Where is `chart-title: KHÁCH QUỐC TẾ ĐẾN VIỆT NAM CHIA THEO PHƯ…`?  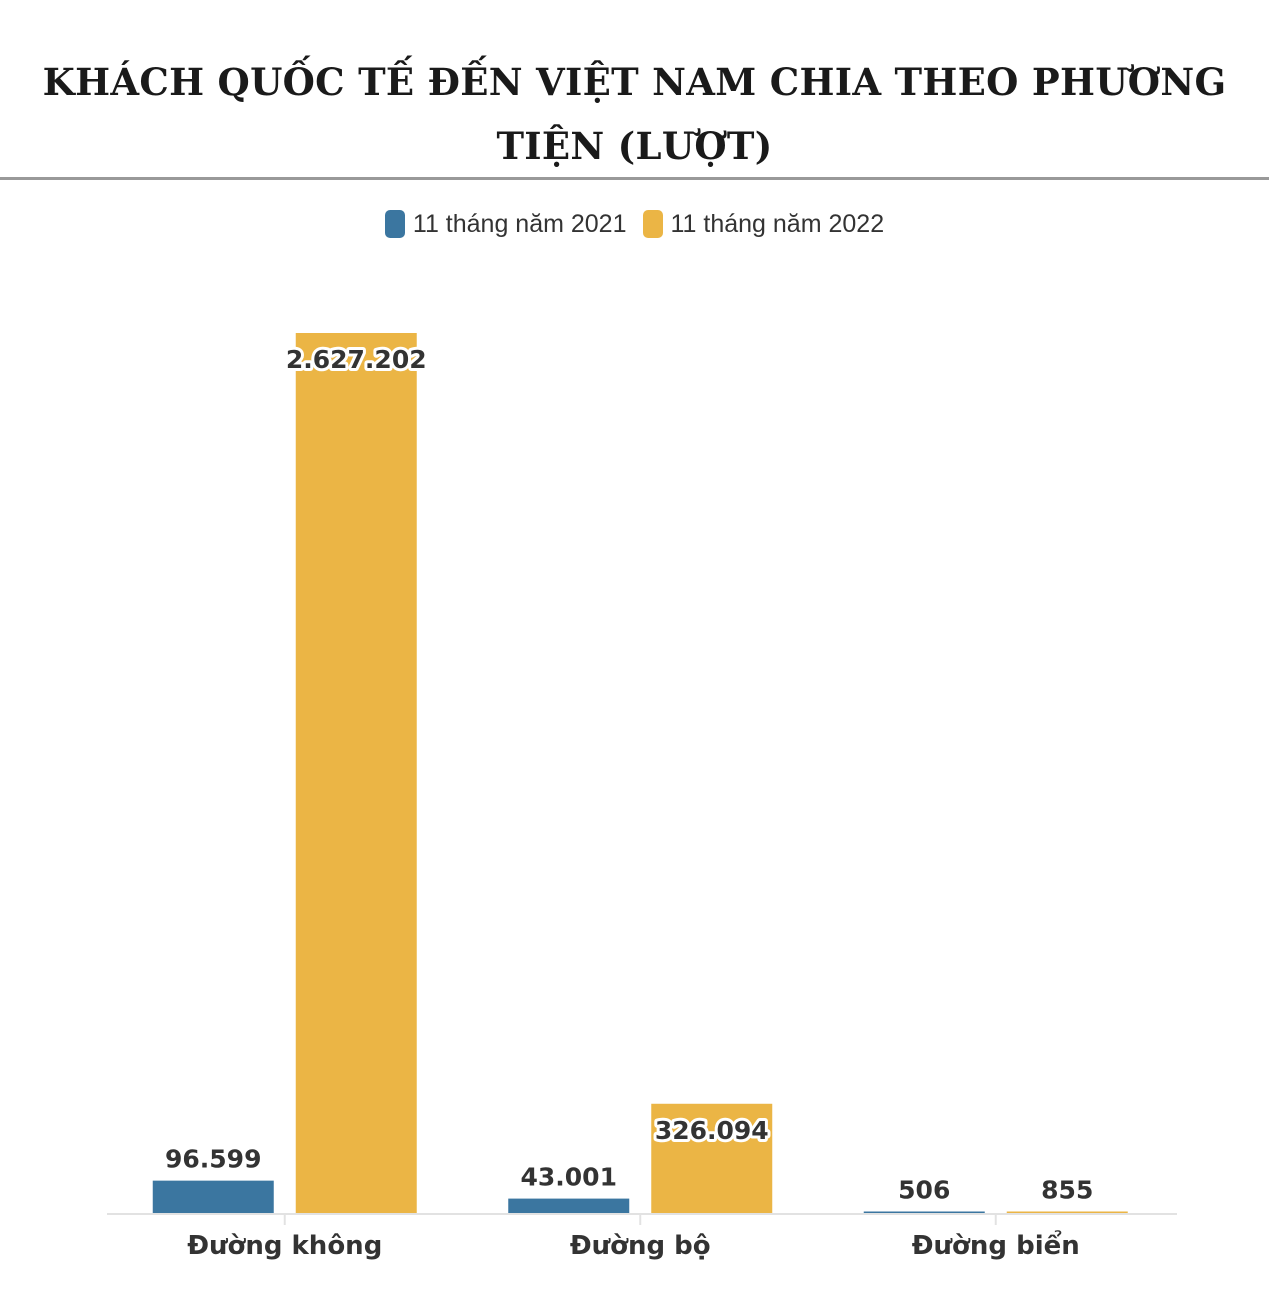
chart-title: KHÁCH QUỐC TẾ ĐẾN VIỆT NAM CHIA THEO PHƯ… is located at coordinates (634, 114).